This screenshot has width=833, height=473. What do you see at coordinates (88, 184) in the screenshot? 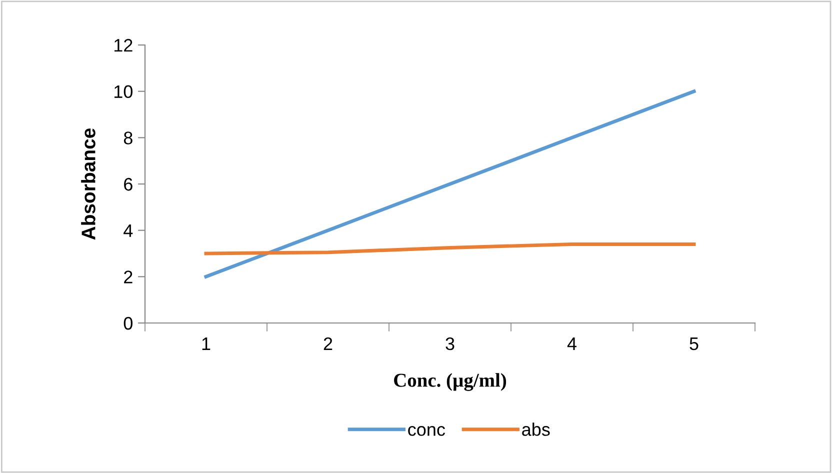
I see `y-axis-title: Absorbance` at bounding box center [88, 184].